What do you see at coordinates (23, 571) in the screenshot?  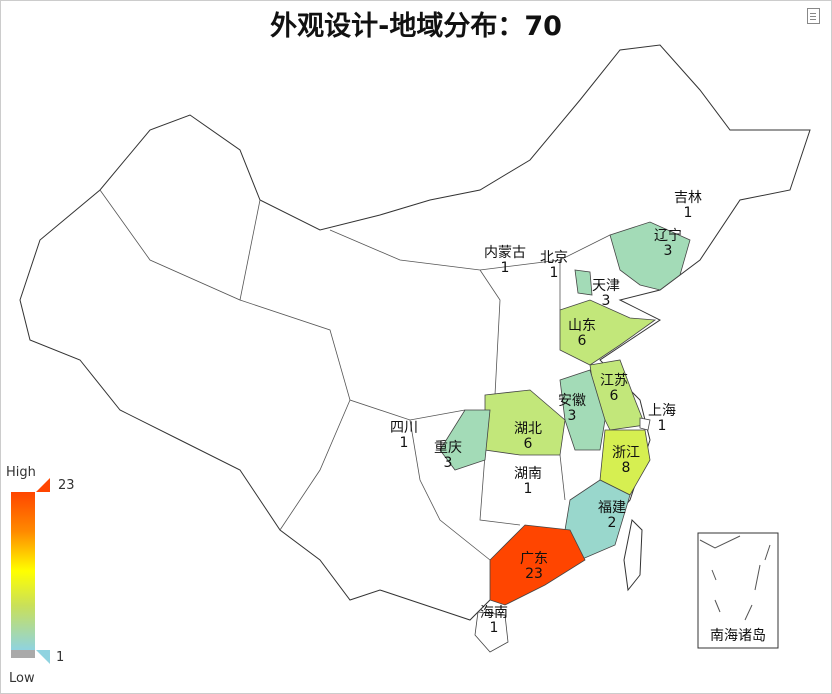 I see `visual-map-bar` at bounding box center [23, 571].